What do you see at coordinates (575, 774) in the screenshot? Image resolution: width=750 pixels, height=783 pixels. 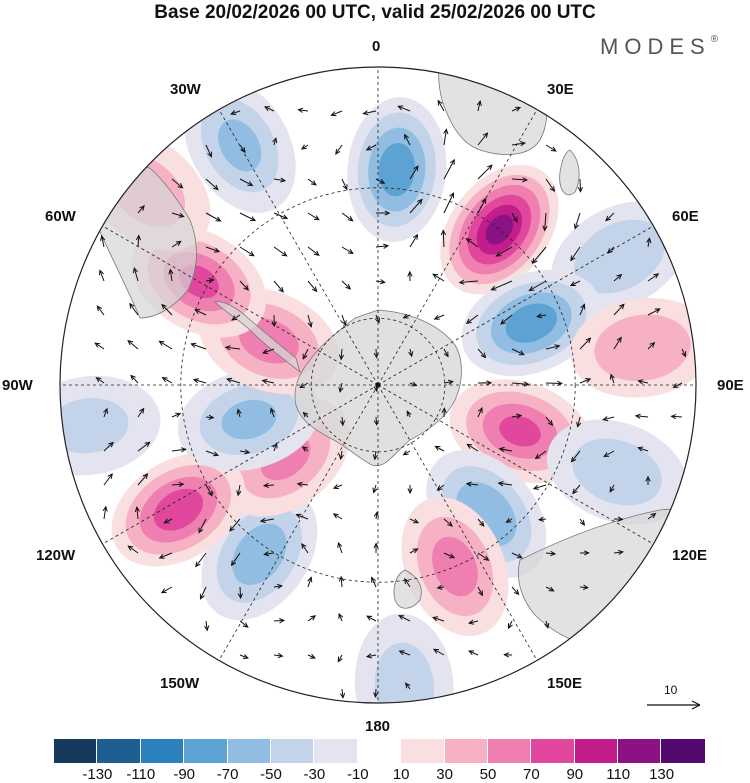 I see `legend-tick-label: 90` at bounding box center [575, 774].